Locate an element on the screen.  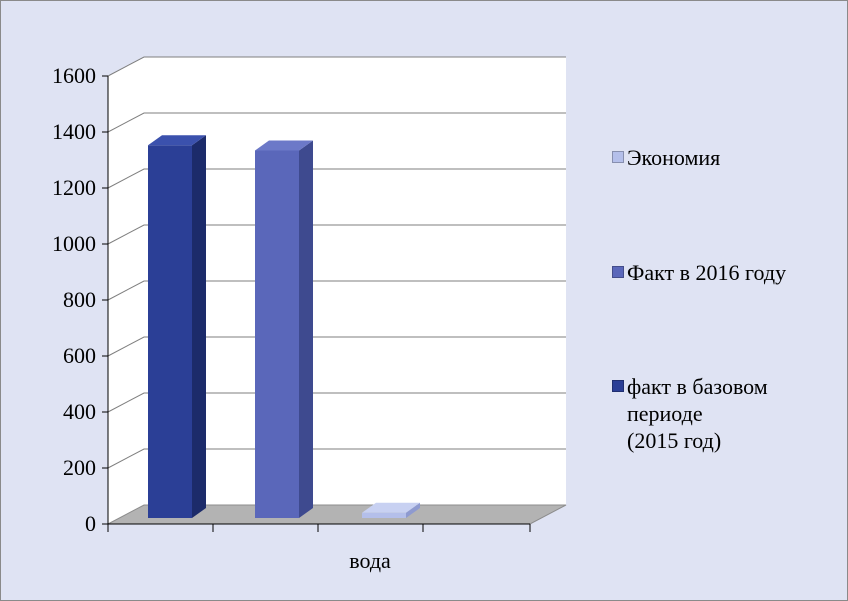
y-tick-label: 400 is located at coordinates (79, 411).